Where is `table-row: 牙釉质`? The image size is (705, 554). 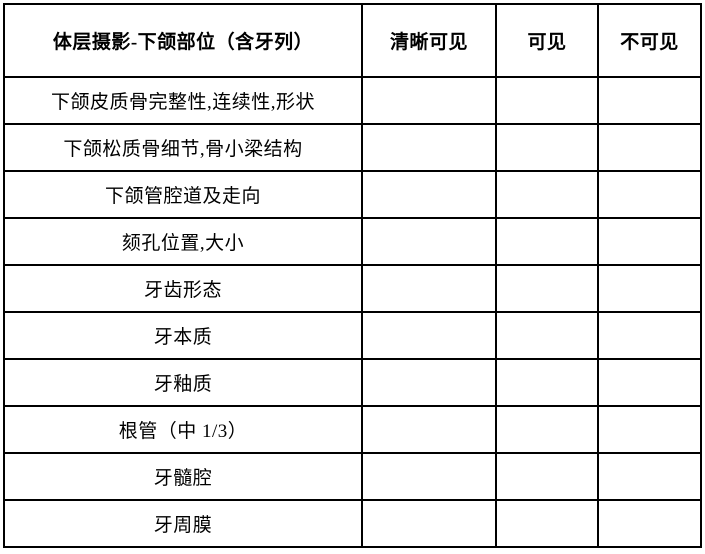
table-row: 牙釉质 is located at coordinates (352, 382).